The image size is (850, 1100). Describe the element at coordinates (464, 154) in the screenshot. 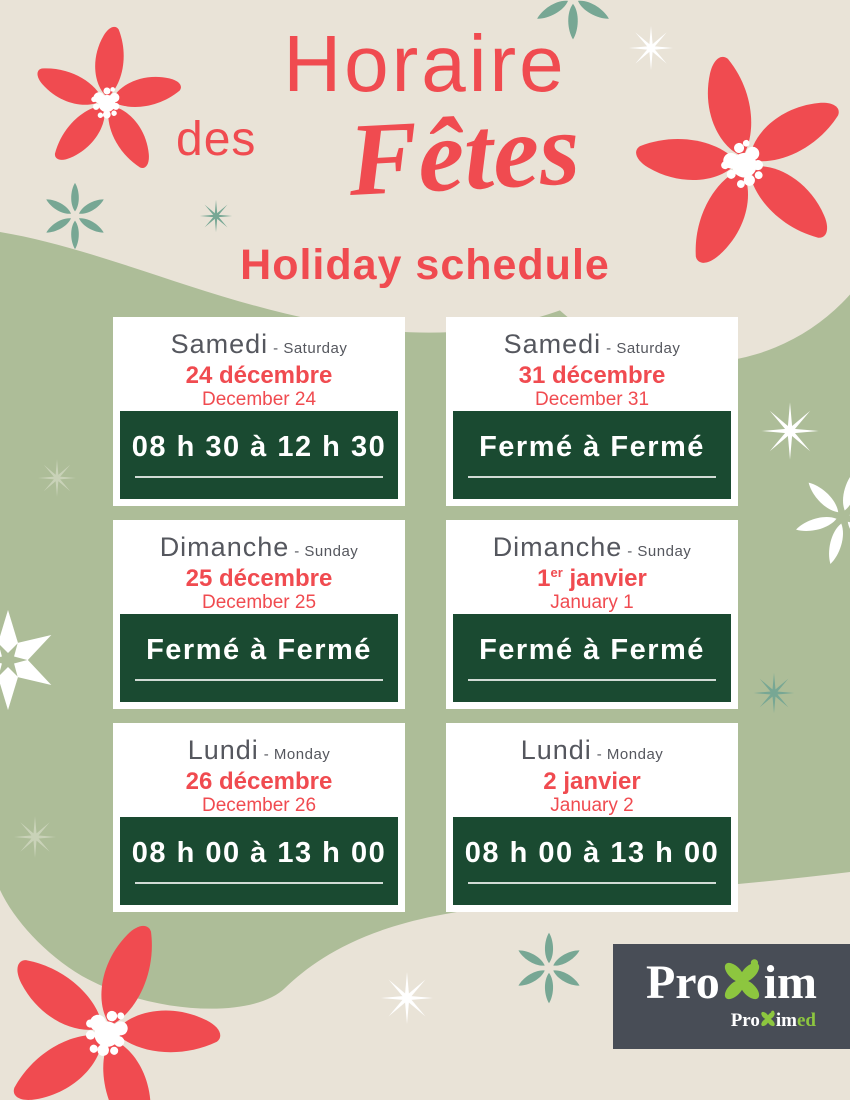

I see `title-fetes-script: Fêtes` at that location.